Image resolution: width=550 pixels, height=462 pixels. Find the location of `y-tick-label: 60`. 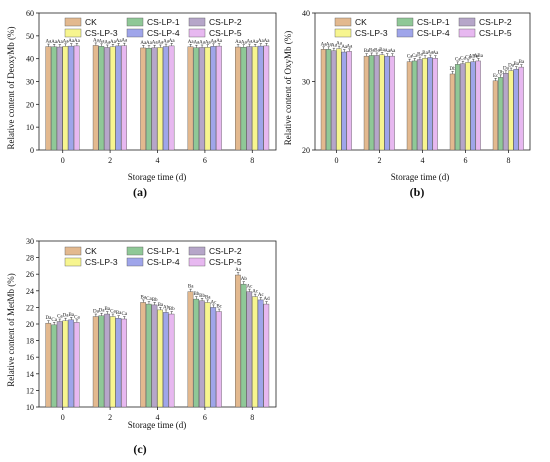

y-tick-label: 60 is located at coordinates (30, 13).